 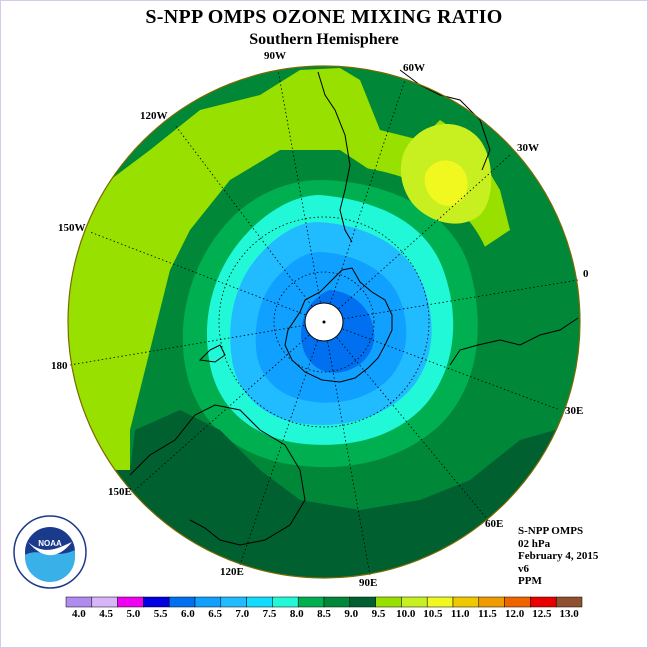 What do you see at coordinates (494, 524) in the screenshot?
I see `lon-label-60e: 60E` at bounding box center [494, 524].